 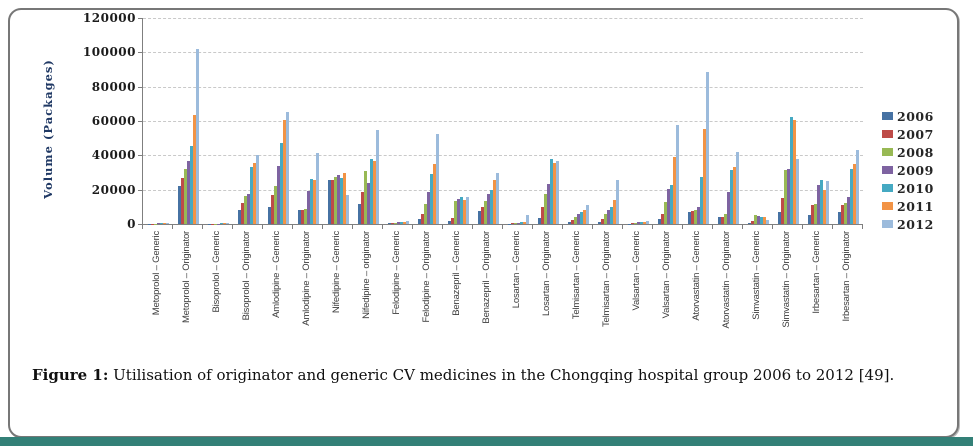 What do you see at coordinates (156, 273) in the screenshot?
I see `x-category-label: Metoprolol – Generic` at bounding box center [156, 273].